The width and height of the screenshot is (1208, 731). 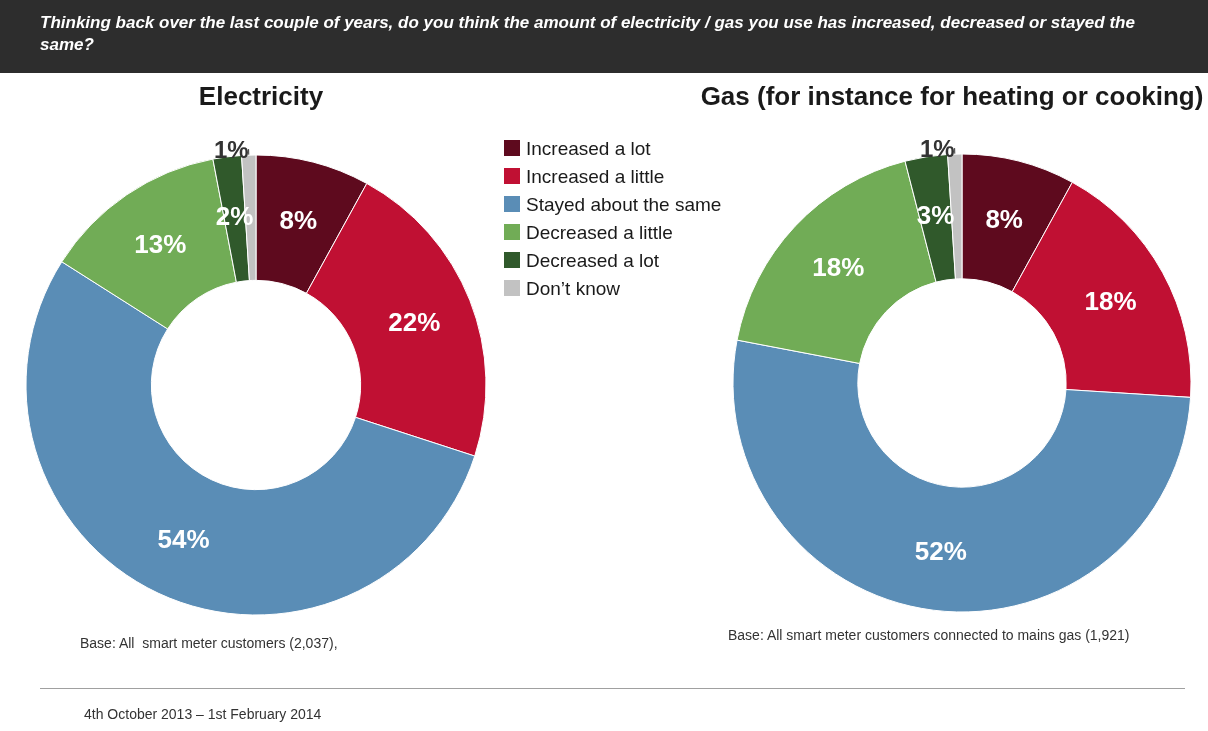 What do you see at coordinates (589, 148) in the screenshot?
I see `legend-label: Increased a lot` at bounding box center [589, 148].